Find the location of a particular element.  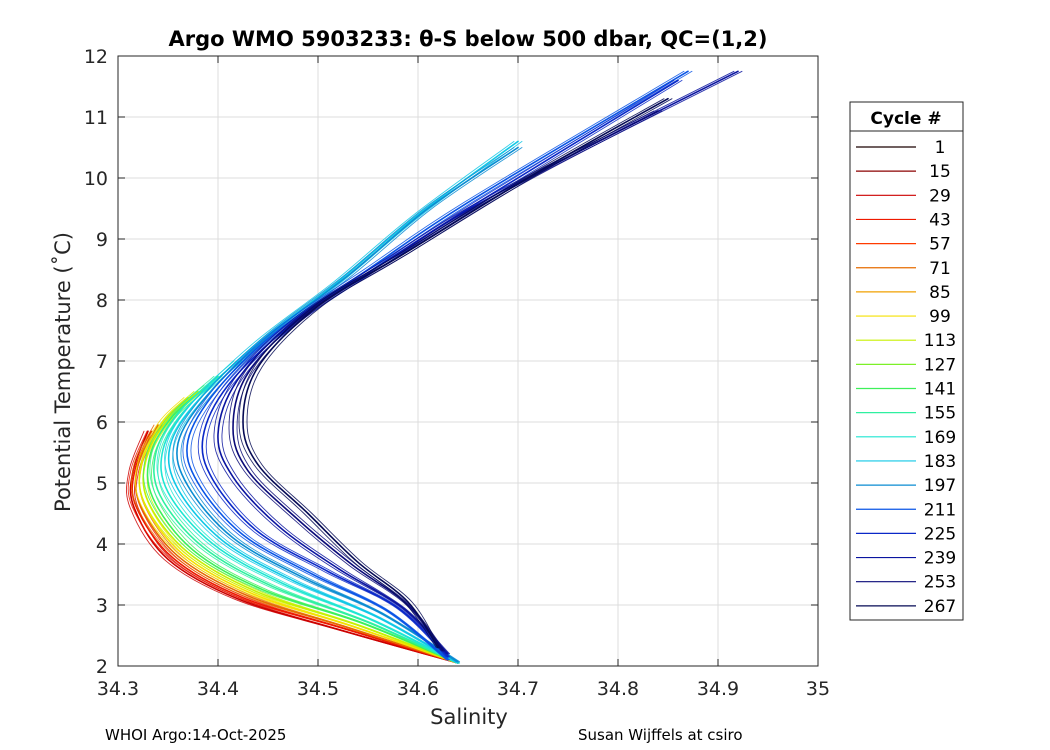

legend-entry-label: 1 is located at coordinates (940, 148).